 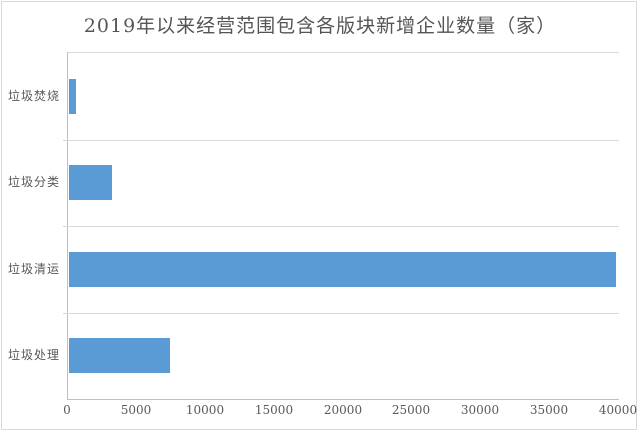 What do you see at coordinates (33, 268) in the screenshot?
I see `y-axis-label: 垃圾清运` at bounding box center [33, 268].